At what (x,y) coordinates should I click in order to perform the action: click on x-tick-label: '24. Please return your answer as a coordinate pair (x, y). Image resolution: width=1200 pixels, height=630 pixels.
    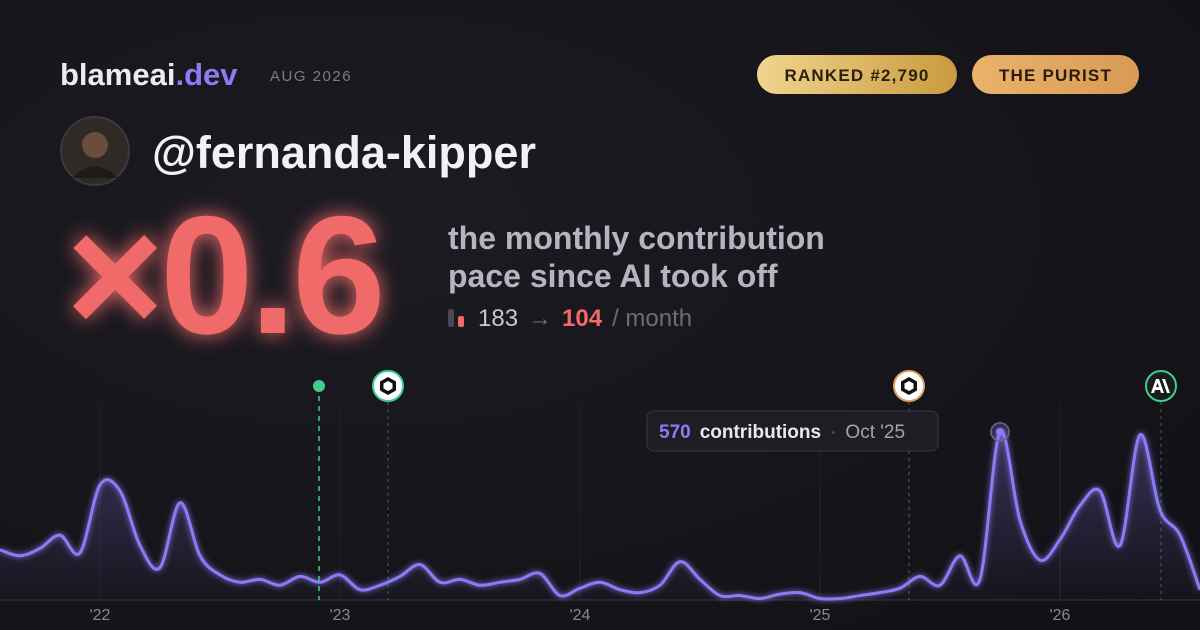
    Looking at the image, I should click on (580, 615).